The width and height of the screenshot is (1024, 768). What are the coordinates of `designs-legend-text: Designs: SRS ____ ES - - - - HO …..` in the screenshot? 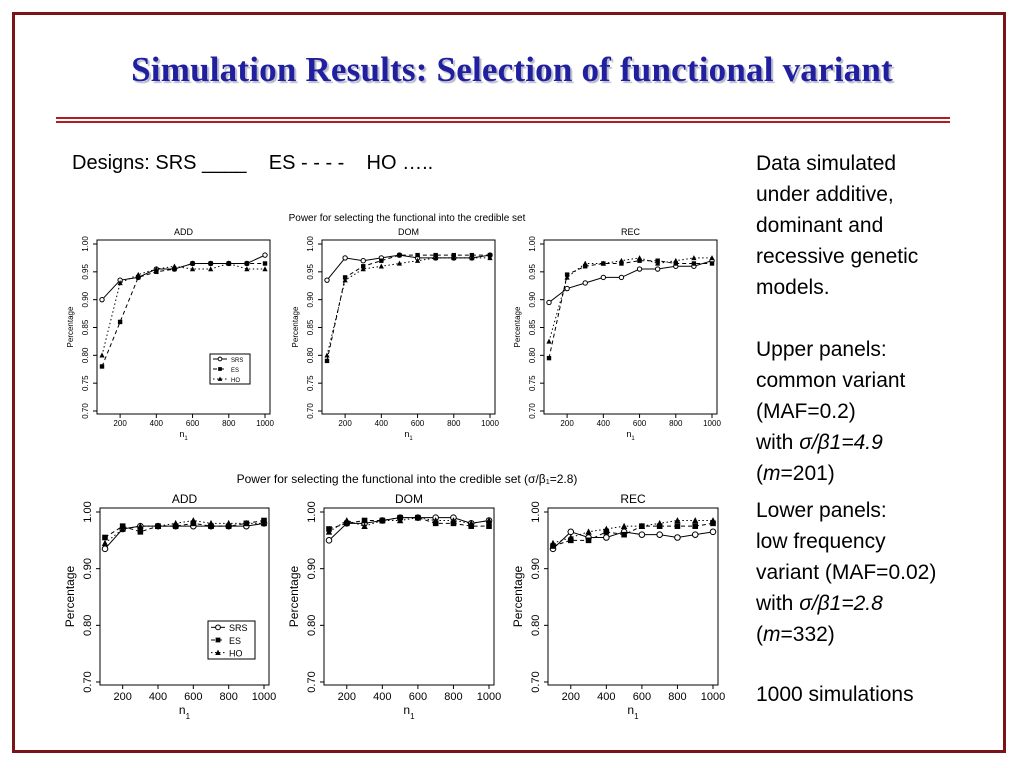 It's located at (253, 163).